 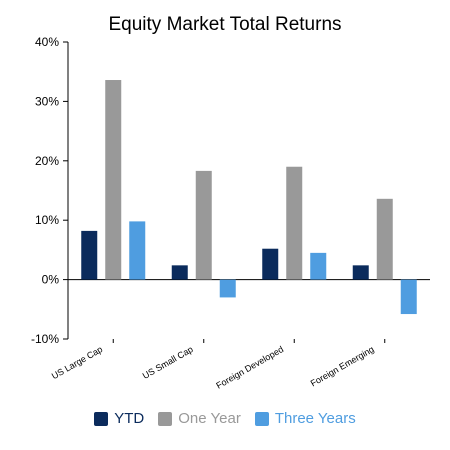 I want to click on legend-item-three-years: Three Years, so click(x=305, y=418).